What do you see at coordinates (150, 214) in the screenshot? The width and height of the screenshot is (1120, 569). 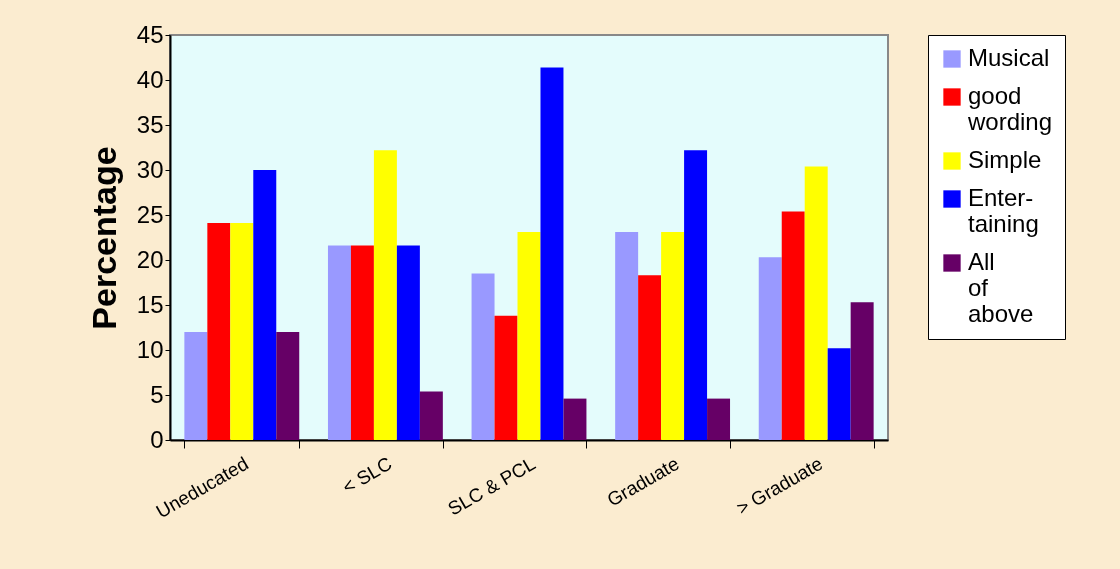 I see `y-tick-label: 25` at bounding box center [150, 214].